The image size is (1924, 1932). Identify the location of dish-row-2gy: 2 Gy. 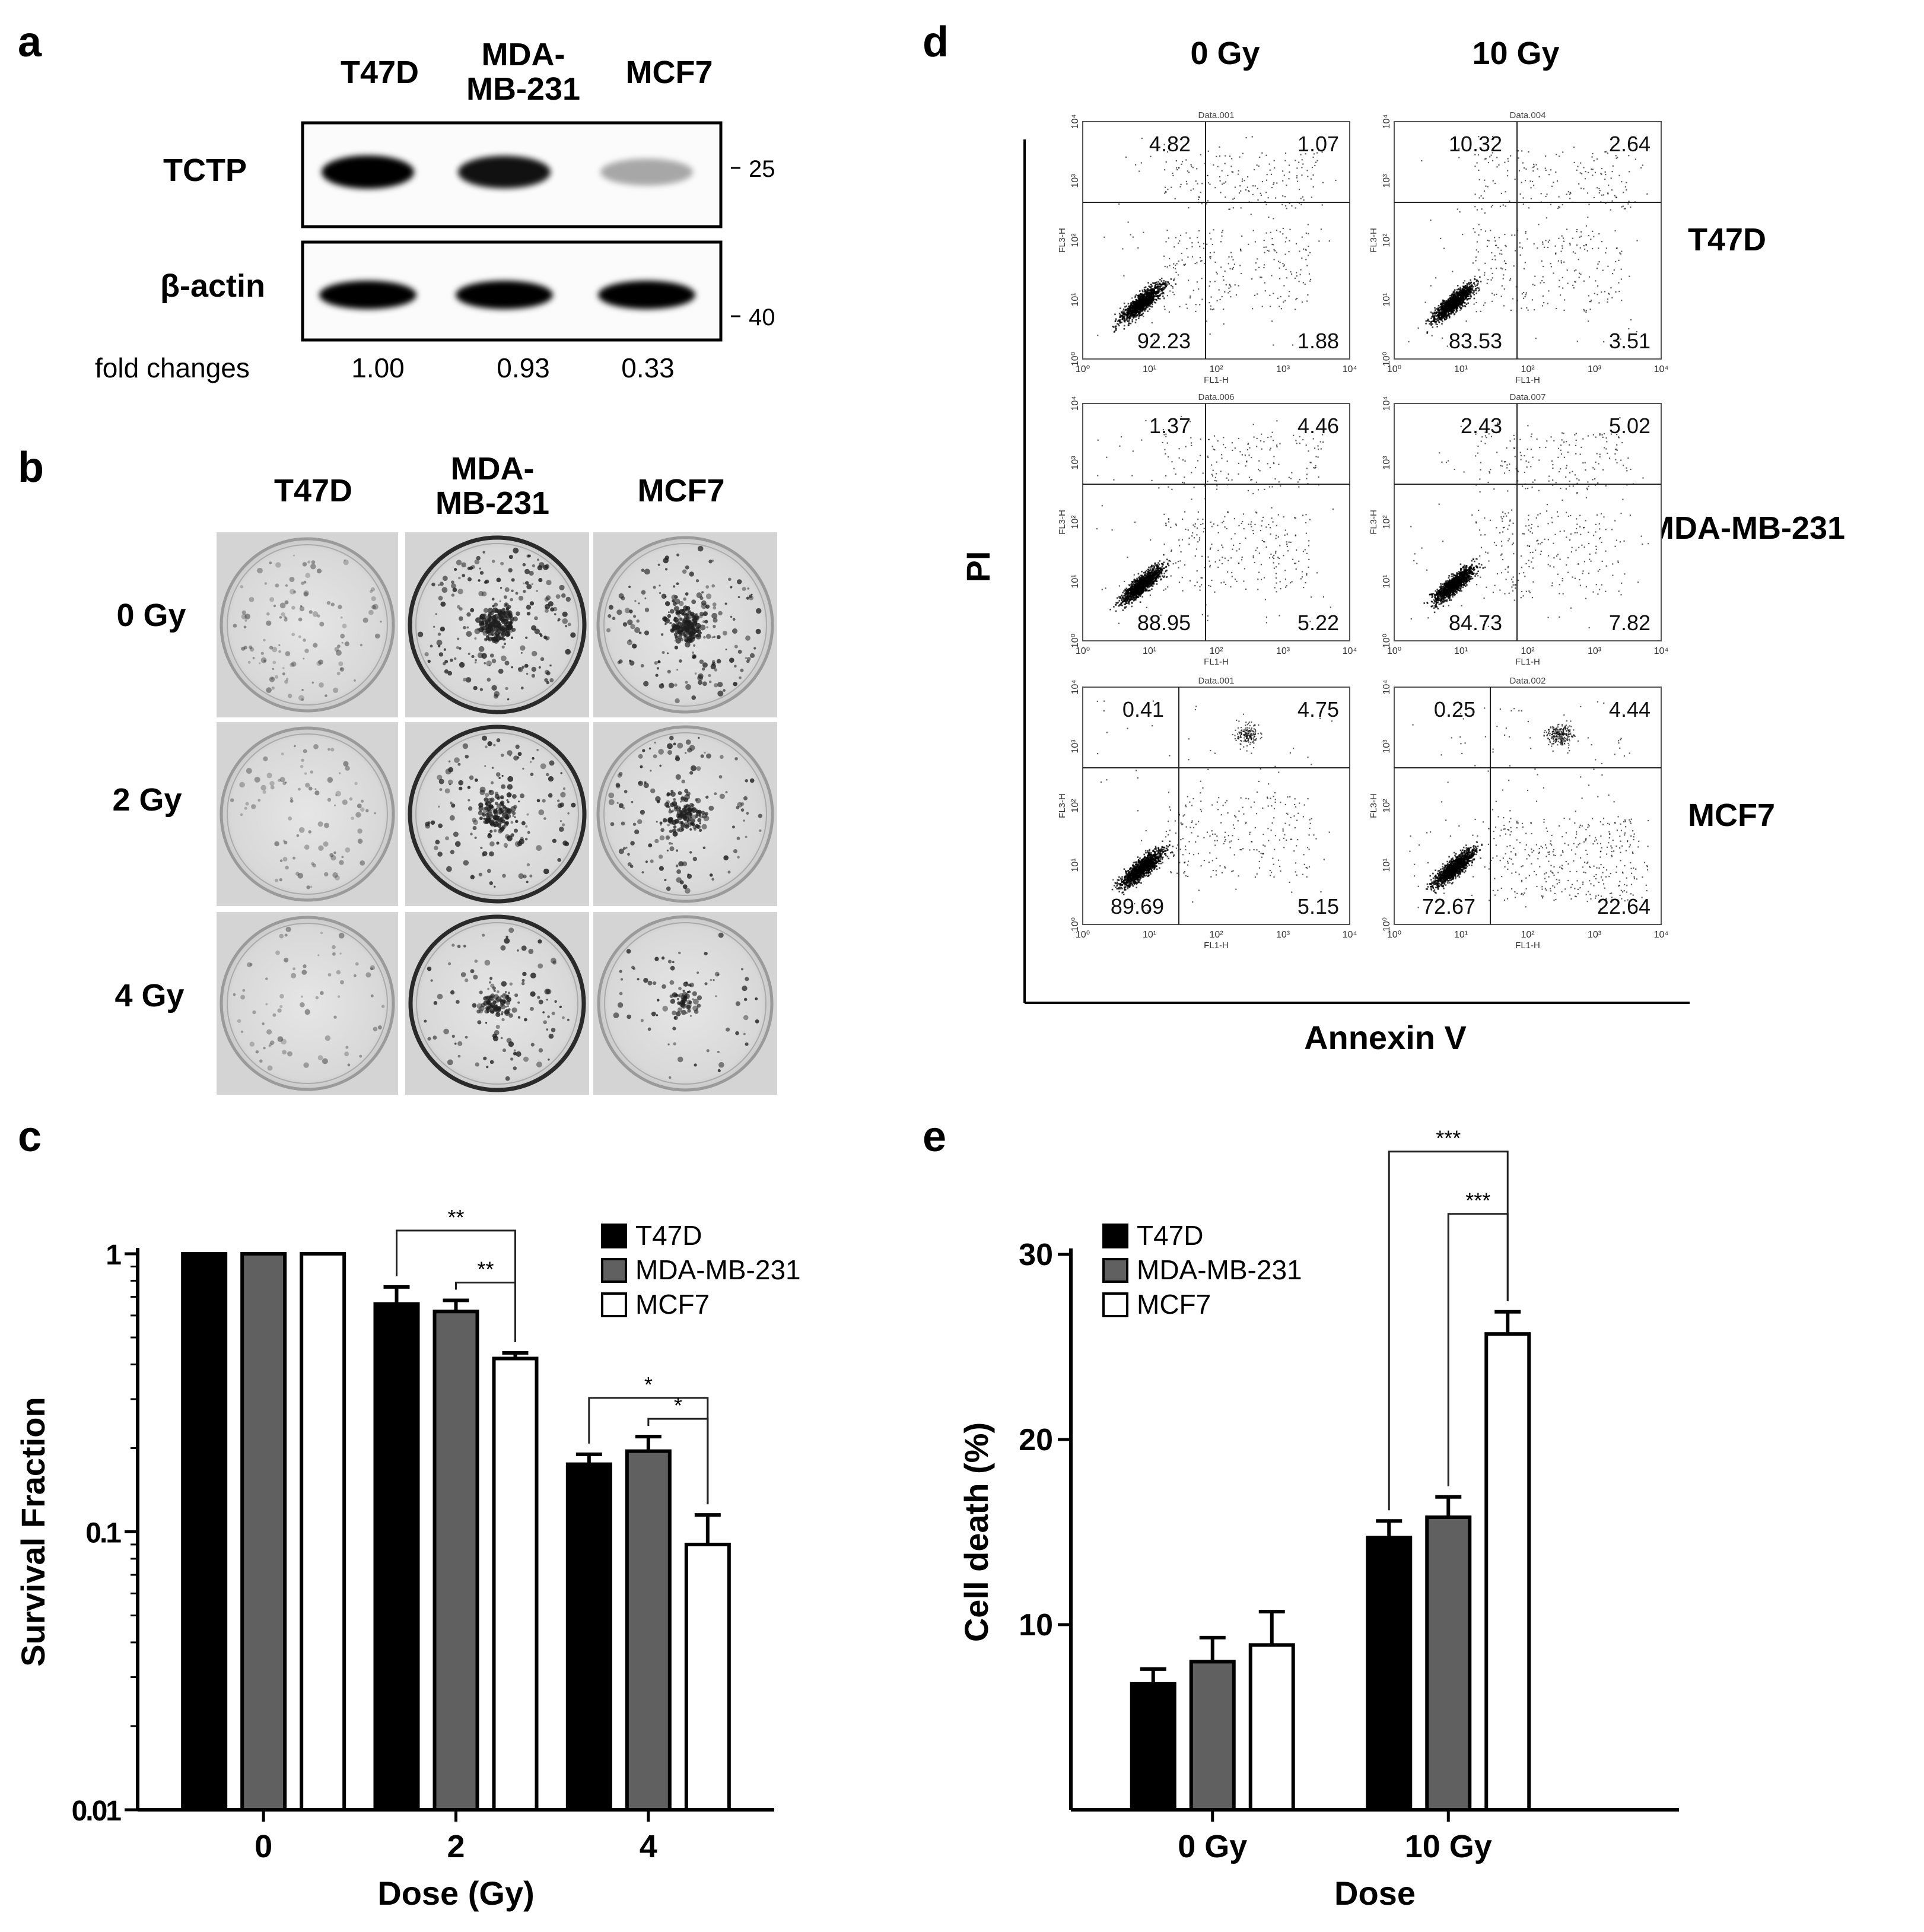
(147, 800).